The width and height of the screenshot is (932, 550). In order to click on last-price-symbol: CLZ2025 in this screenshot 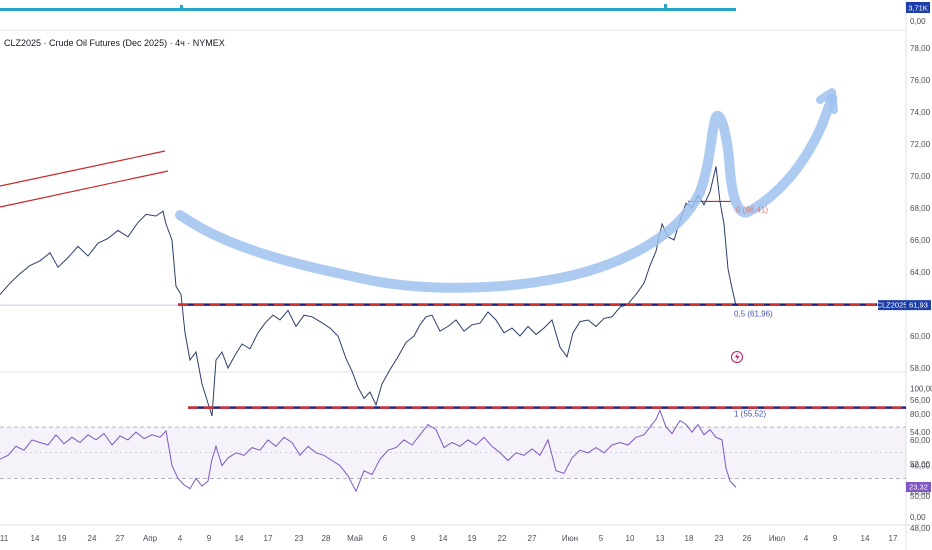, I will do `click(892, 305)`.